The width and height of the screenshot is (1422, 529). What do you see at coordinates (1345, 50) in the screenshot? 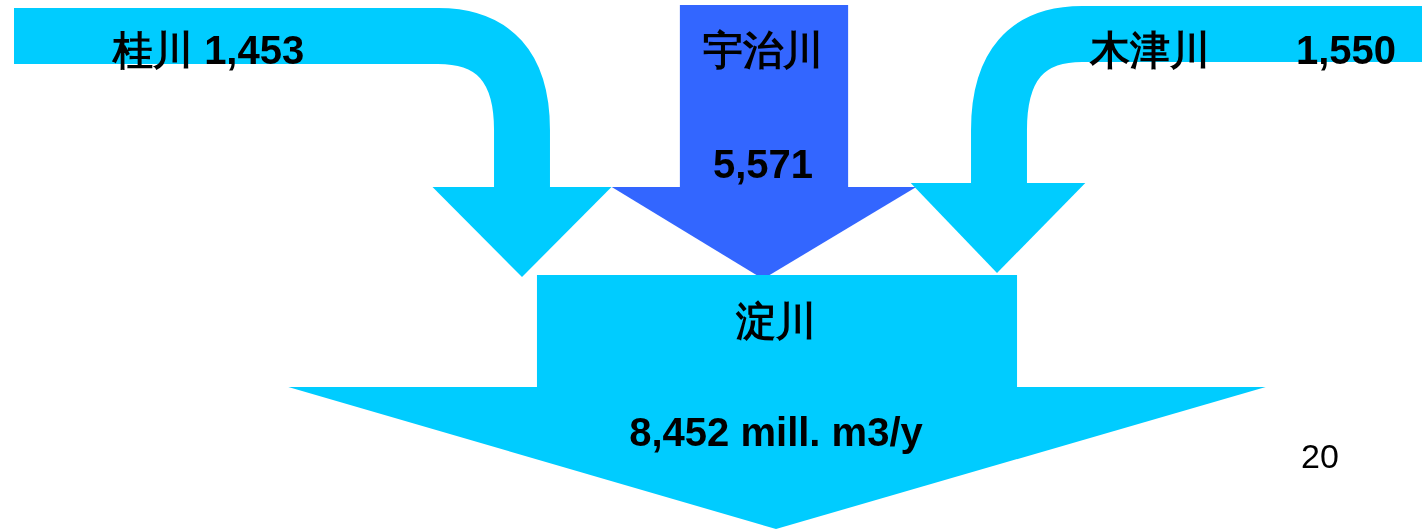
I see `data-label: 1,550` at bounding box center [1345, 50].